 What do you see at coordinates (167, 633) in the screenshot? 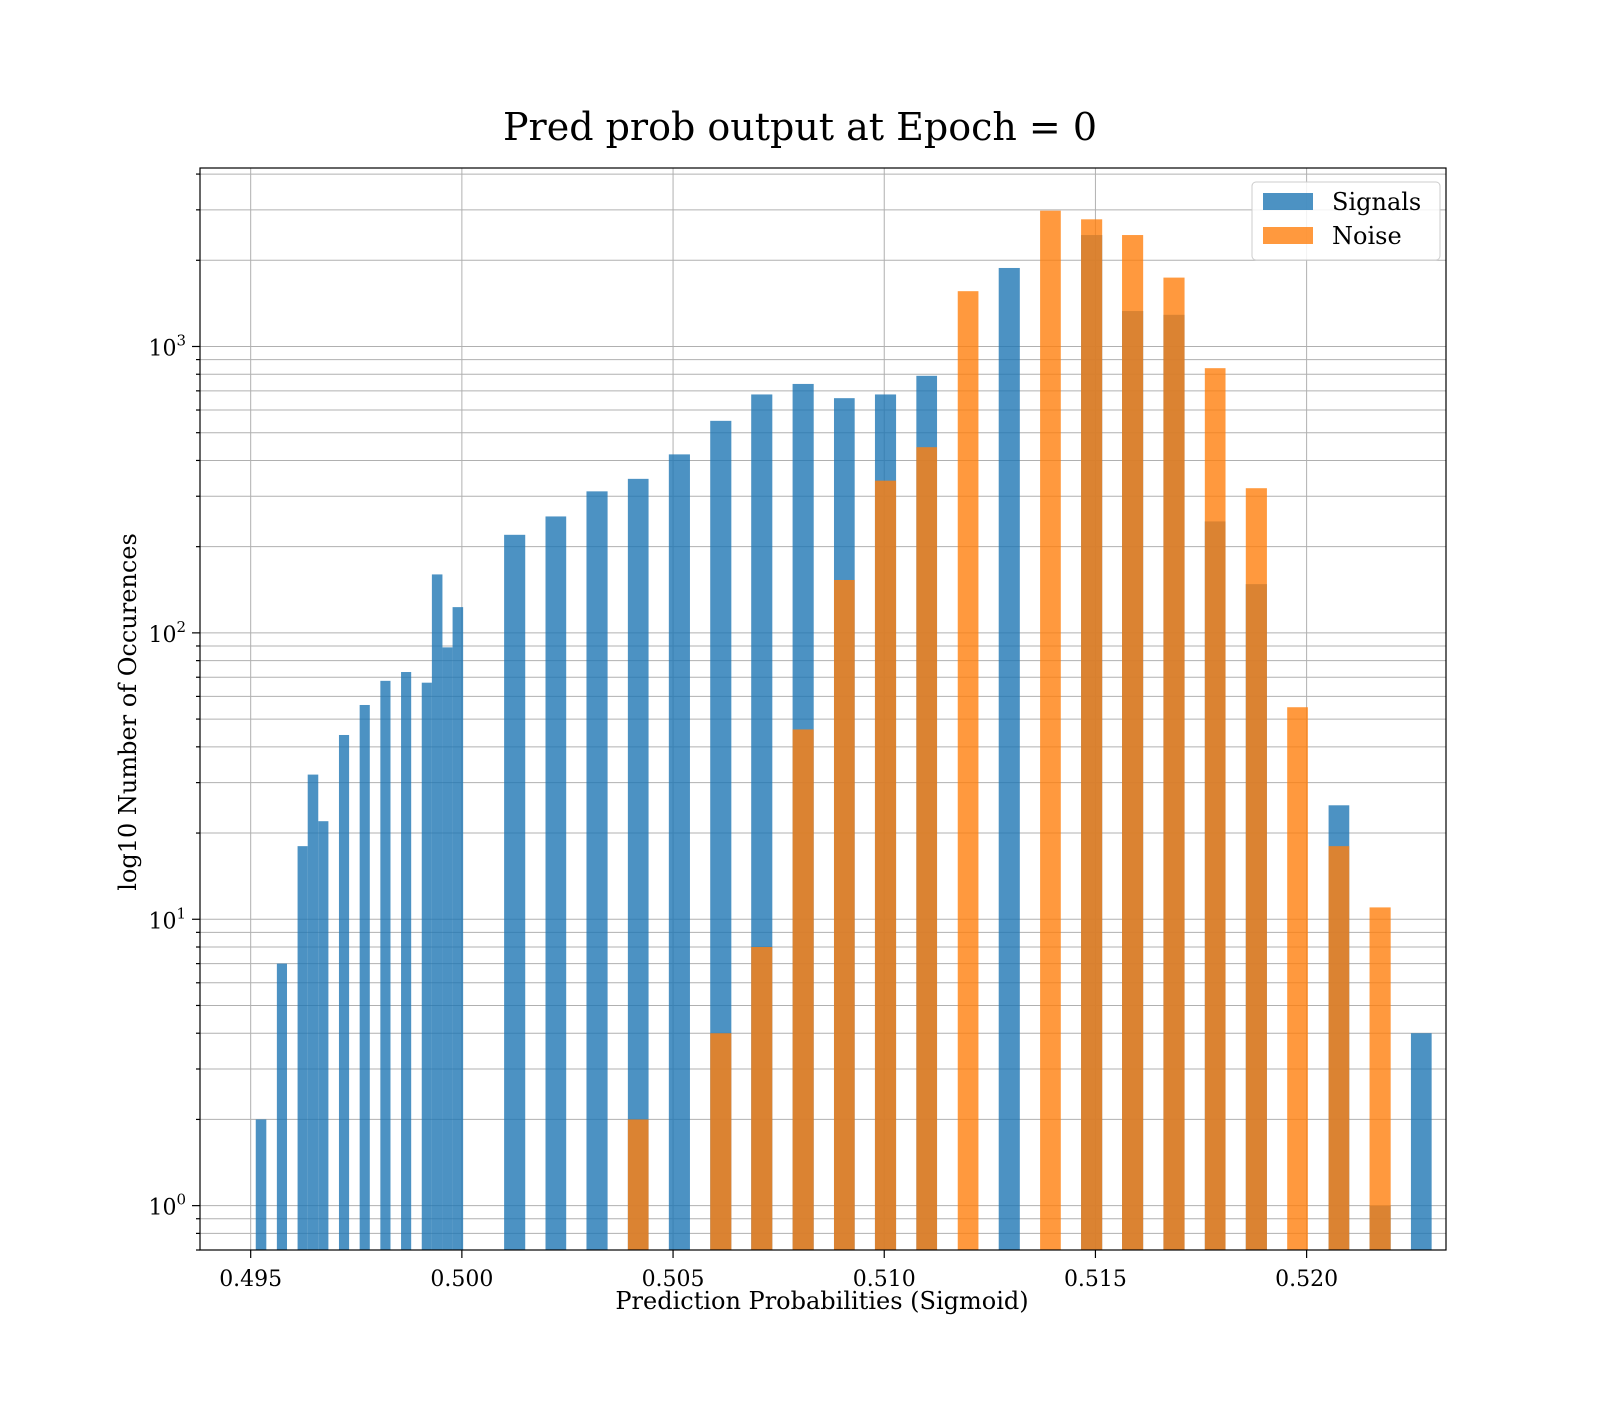
I see `y-tick-label: 10²` at bounding box center [167, 633].